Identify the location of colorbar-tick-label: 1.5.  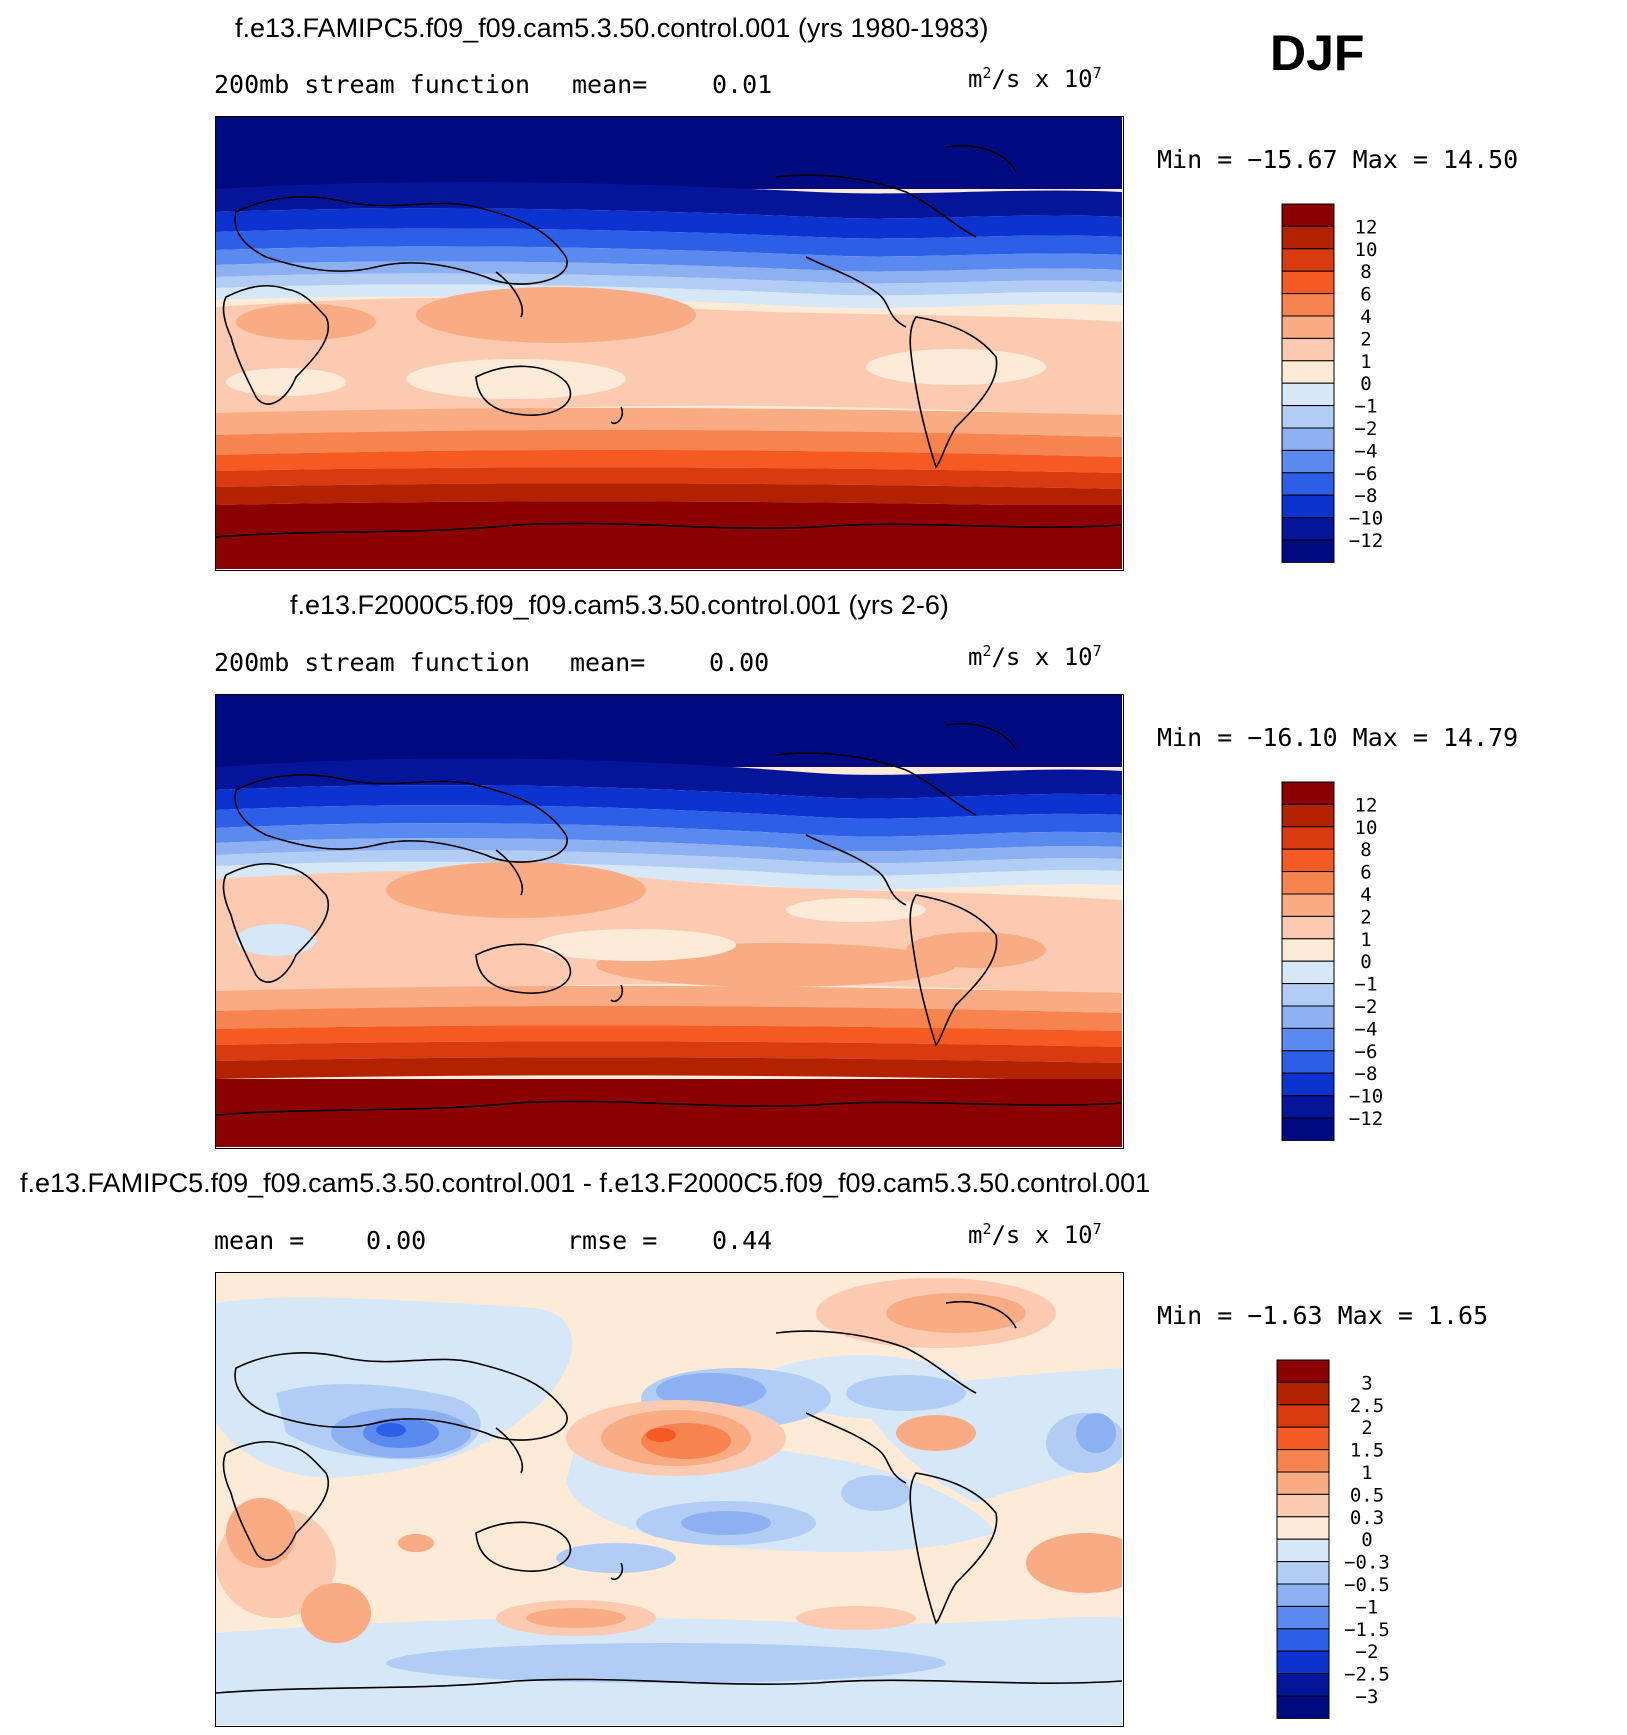
(1367, 1451).